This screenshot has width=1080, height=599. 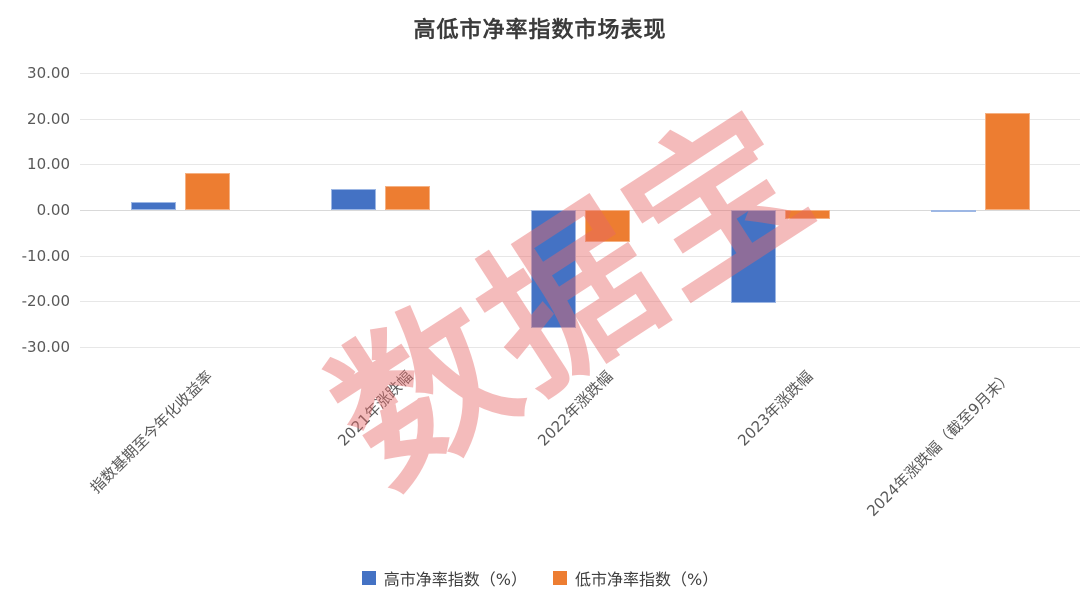 I want to click on x-axis-label-cat2: 2022年涨跌幅, so click(x=575, y=408).